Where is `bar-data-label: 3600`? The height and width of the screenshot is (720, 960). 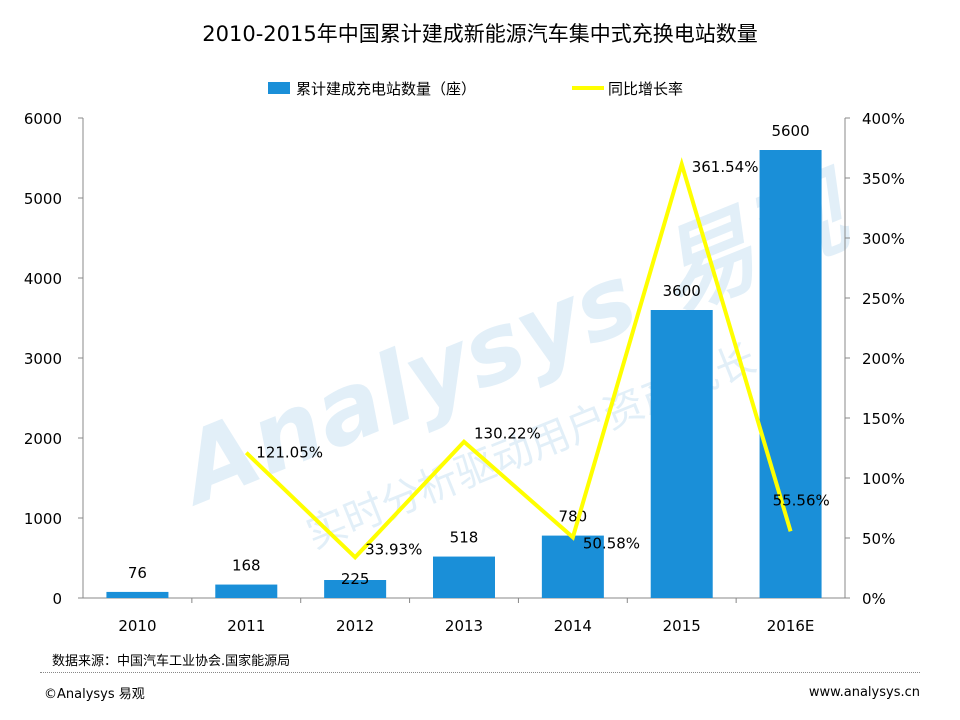
bar-data-label: 3600 is located at coordinates (682, 291).